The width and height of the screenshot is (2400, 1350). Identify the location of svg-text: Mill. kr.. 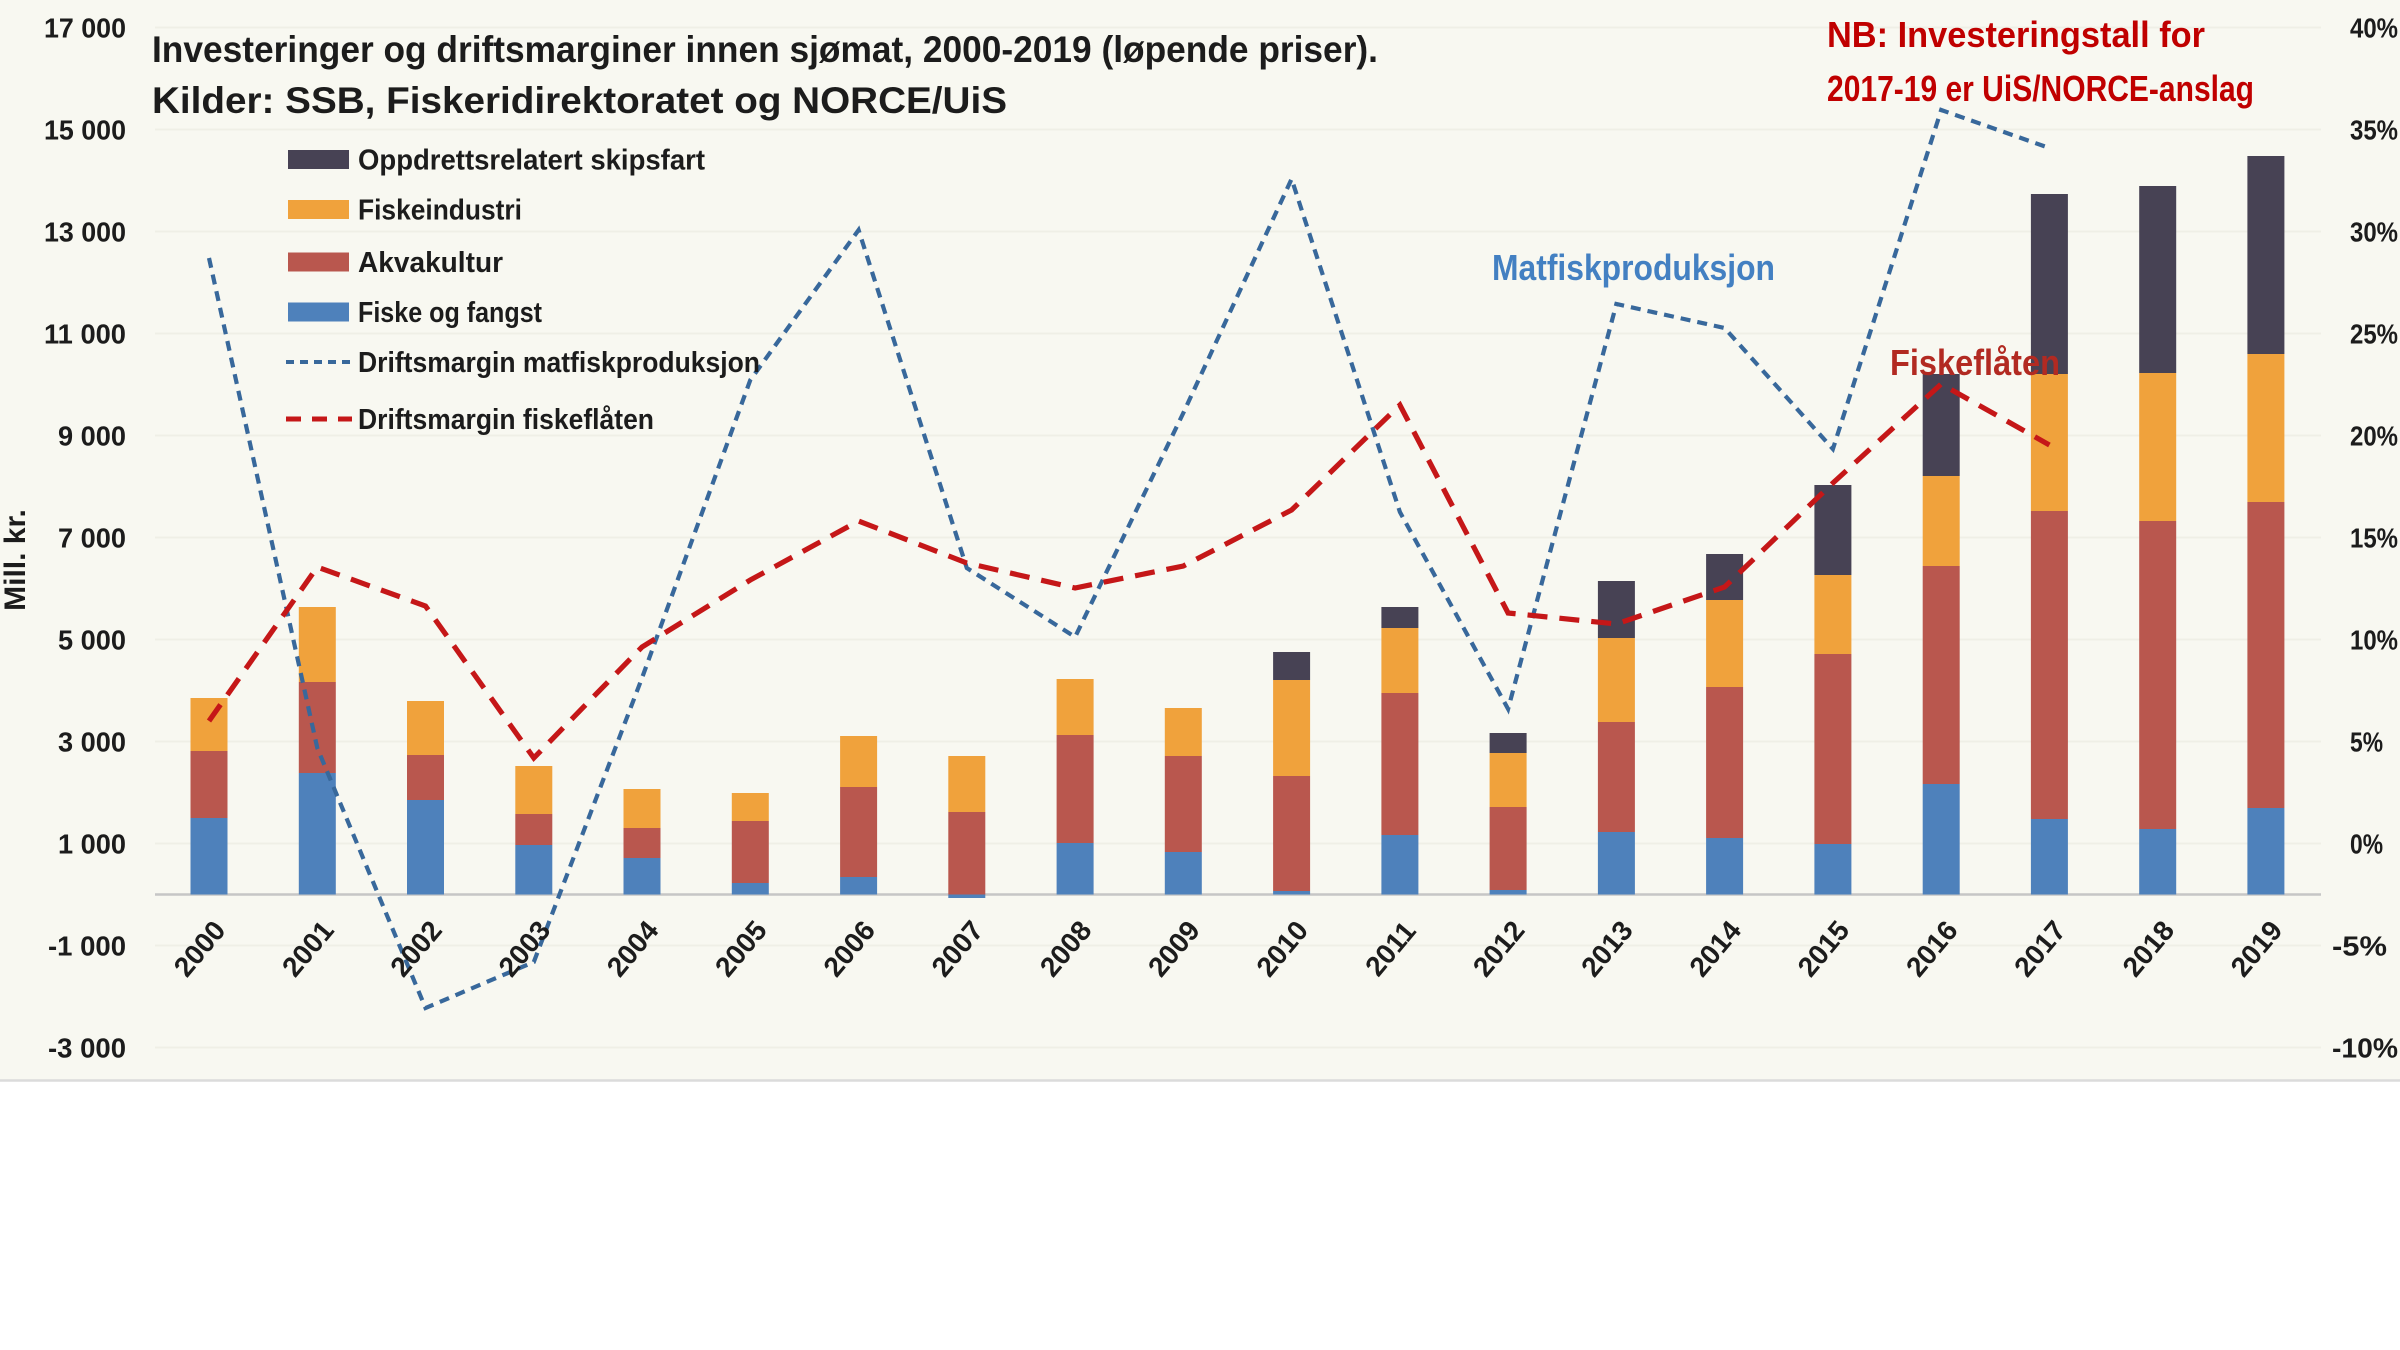
(16, 560).